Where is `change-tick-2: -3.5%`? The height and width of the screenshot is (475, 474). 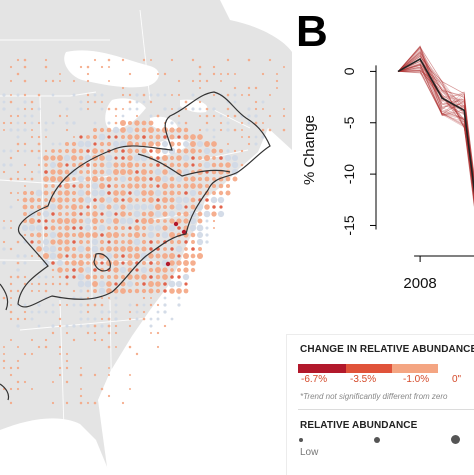 change-tick-2: -3.5% is located at coordinates (363, 379).